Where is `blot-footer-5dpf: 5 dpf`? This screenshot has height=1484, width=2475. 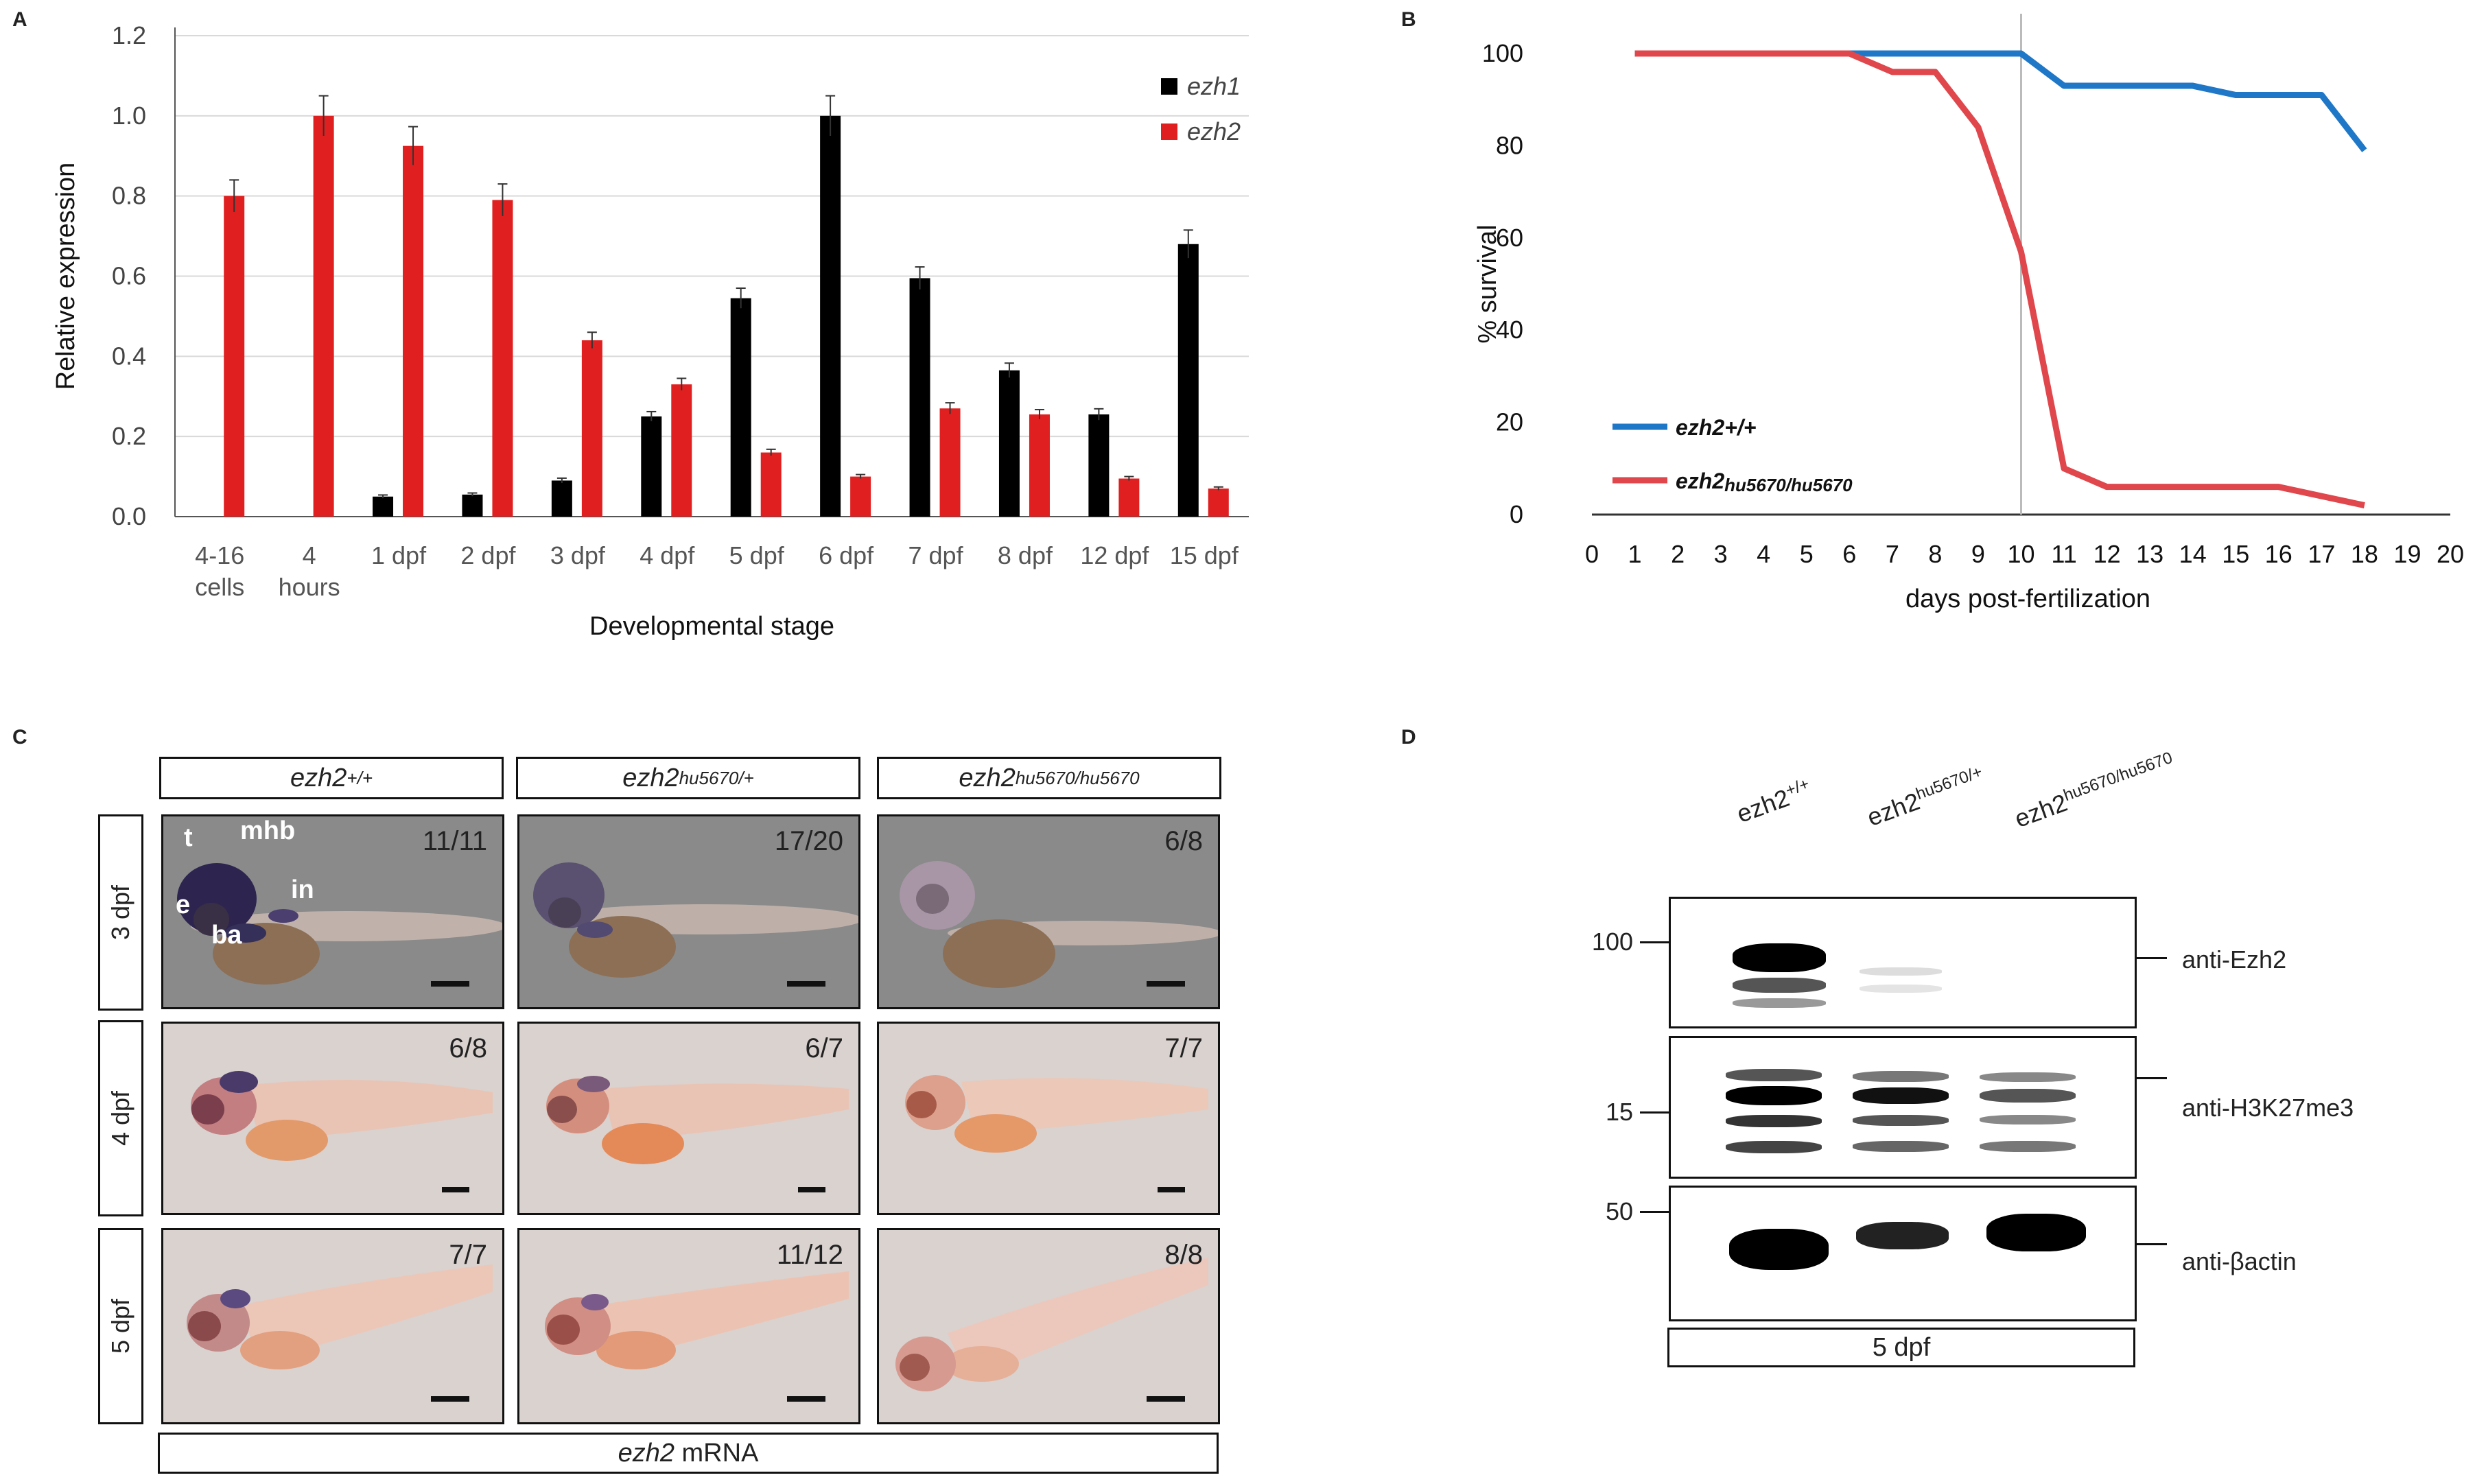 blot-footer-5dpf: 5 dpf is located at coordinates (1901, 1347).